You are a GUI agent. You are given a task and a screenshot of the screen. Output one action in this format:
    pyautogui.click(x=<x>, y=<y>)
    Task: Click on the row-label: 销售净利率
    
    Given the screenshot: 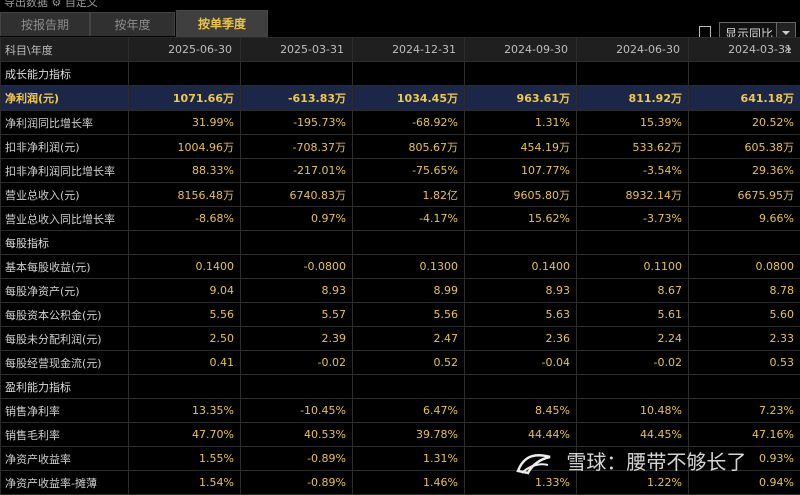 What is the action you would take?
    pyautogui.click(x=65, y=411)
    